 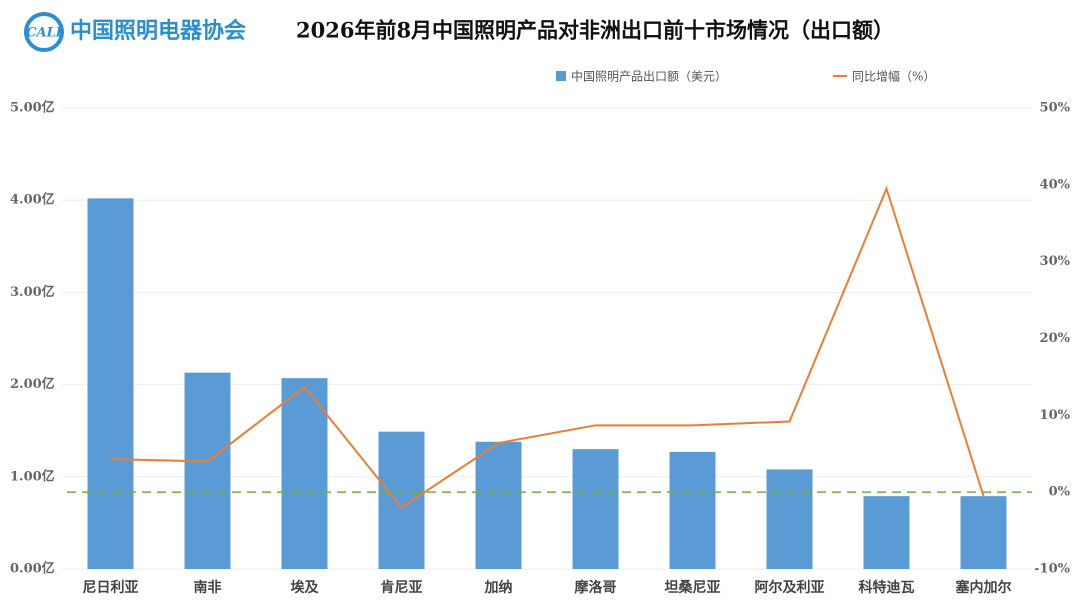 What do you see at coordinates (111, 587) in the screenshot?
I see `x-tick-label: 尼日利亚` at bounding box center [111, 587].